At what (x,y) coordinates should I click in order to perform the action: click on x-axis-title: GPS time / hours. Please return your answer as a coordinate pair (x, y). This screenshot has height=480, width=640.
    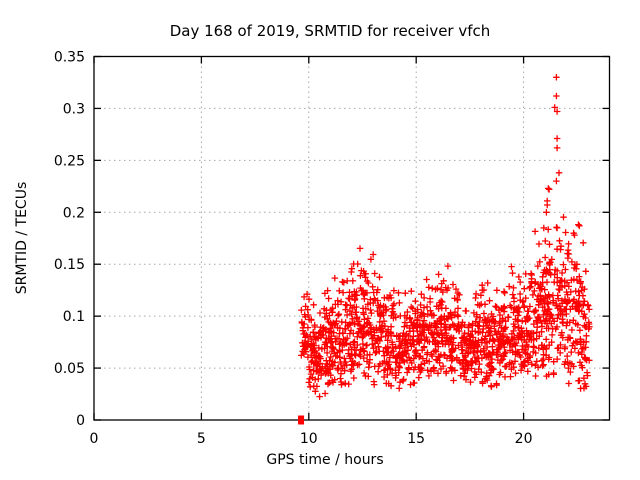
    Looking at the image, I should click on (324, 460).